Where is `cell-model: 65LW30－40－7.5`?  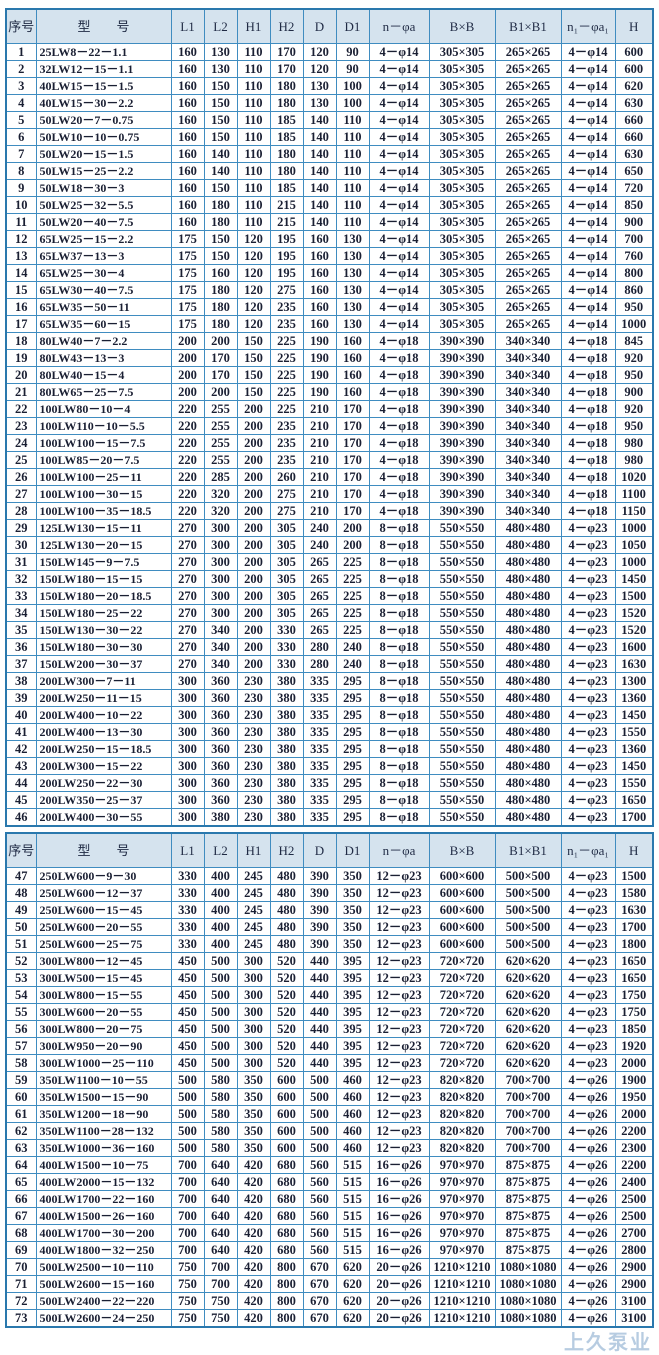
cell-model: 65LW30－40－7.5 is located at coordinates (103, 290).